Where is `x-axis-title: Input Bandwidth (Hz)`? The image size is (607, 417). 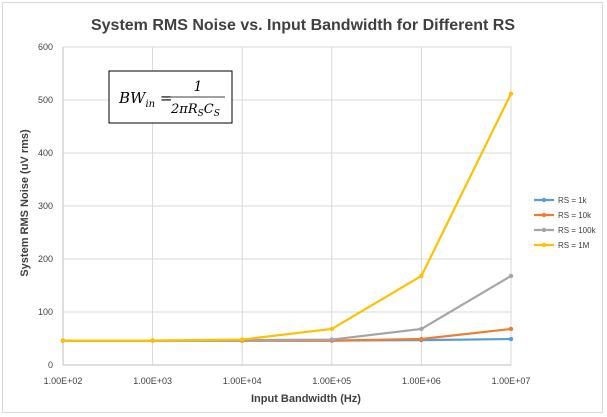
x-axis-title: Input Bandwidth (Hz) is located at coordinates (306, 399).